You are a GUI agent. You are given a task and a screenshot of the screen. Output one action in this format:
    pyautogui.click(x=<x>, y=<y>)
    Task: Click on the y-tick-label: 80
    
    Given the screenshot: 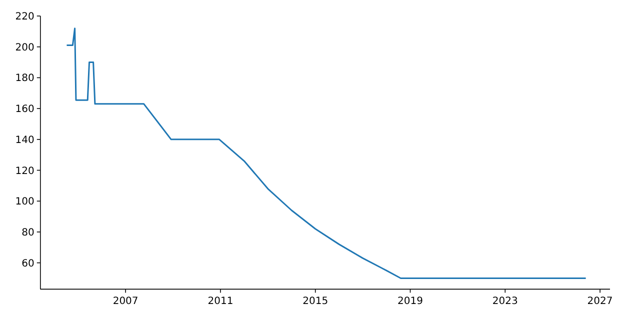 What is the action you would take?
    pyautogui.click(x=28, y=232)
    